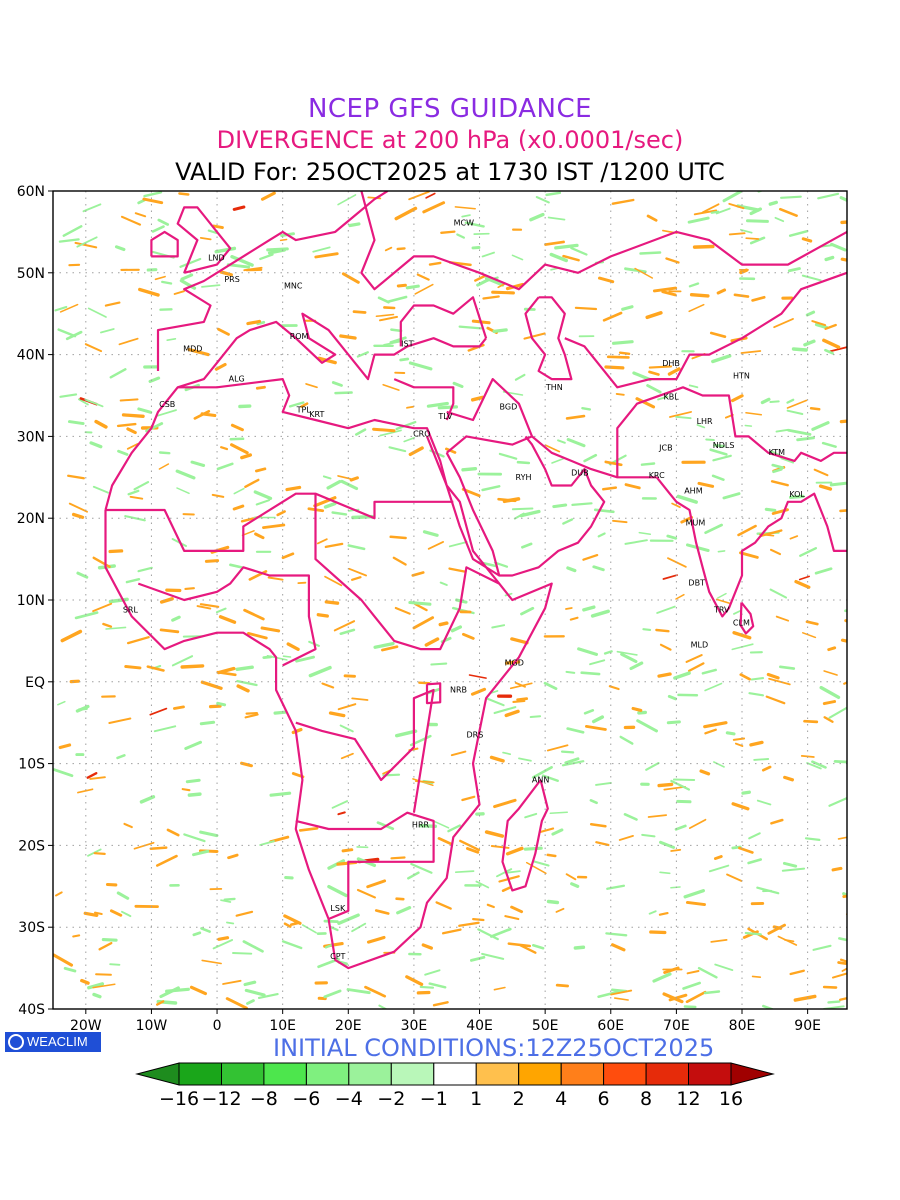 The height and width of the screenshot is (1200, 900). Describe the element at coordinates (724, 445) in the screenshot. I see `station-label: NDLS` at that location.